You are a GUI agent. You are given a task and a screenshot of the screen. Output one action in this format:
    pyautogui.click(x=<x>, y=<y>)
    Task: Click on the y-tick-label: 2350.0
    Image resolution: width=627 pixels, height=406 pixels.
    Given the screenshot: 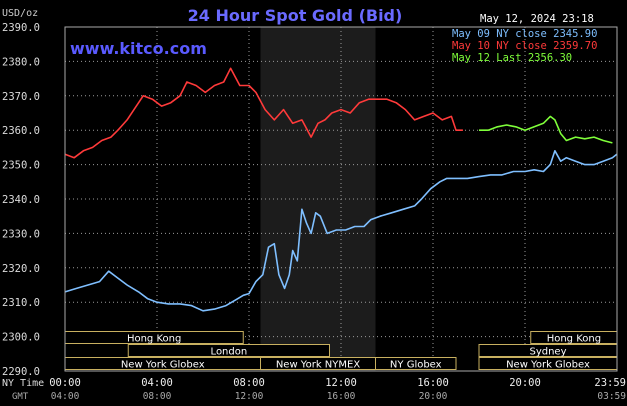 What is the action you would take?
    pyautogui.click(x=21, y=166)
    